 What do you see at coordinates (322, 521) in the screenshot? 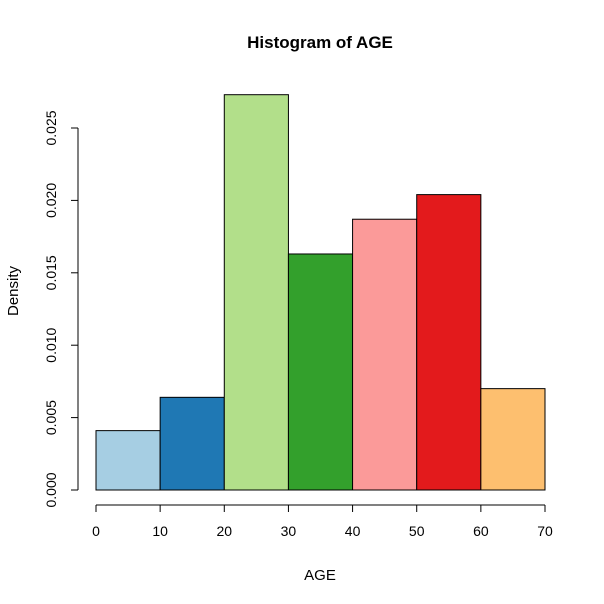
I see `x-axis: 0 10 20 30 40 50 60 70` at bounding box center [322, 521].